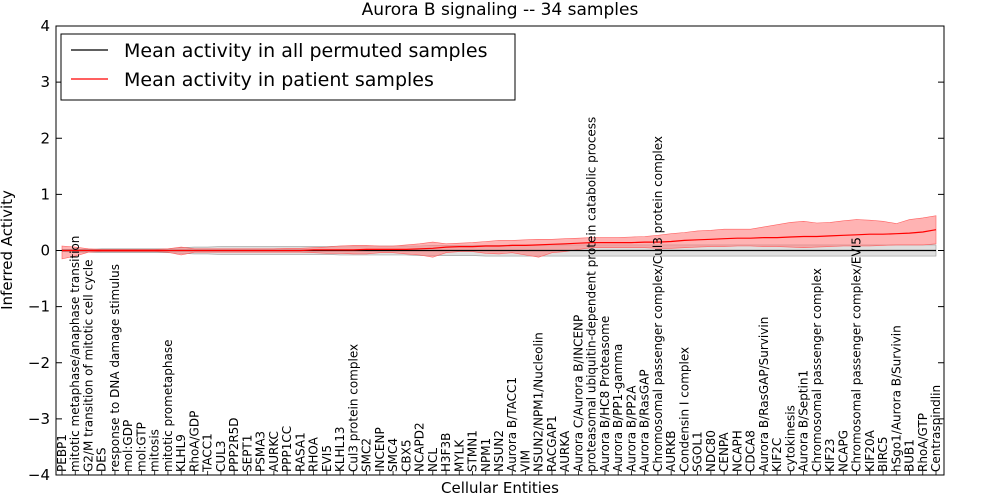  I want to click on x-tick-label: Chromosomal passenger complex, so click(817, 370).